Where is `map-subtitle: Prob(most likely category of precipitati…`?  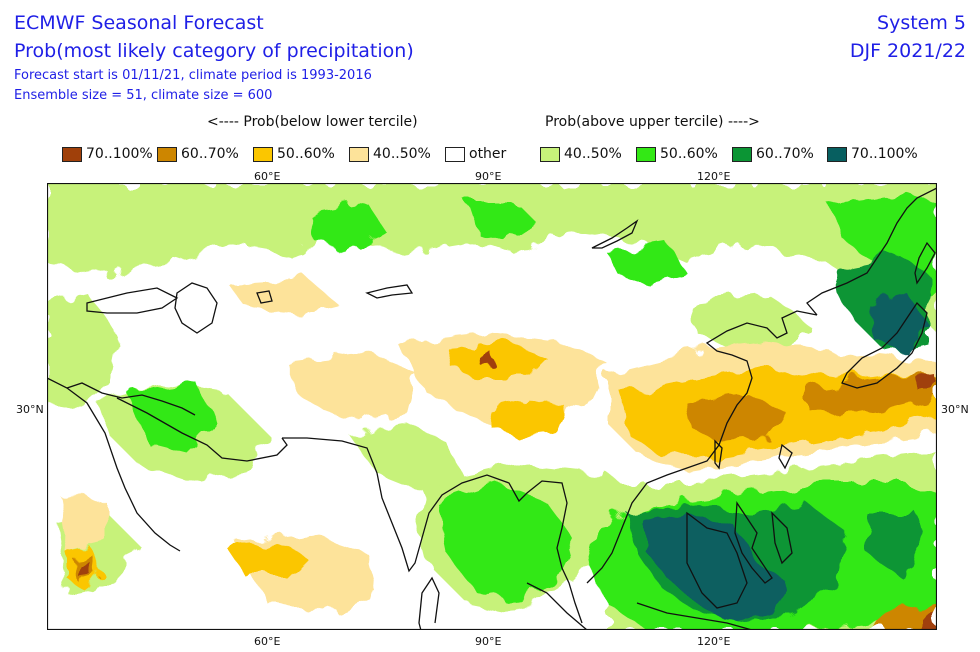
map-subtitle: Prob(most likely category of precipitati… is located at coordinates (214, 51).